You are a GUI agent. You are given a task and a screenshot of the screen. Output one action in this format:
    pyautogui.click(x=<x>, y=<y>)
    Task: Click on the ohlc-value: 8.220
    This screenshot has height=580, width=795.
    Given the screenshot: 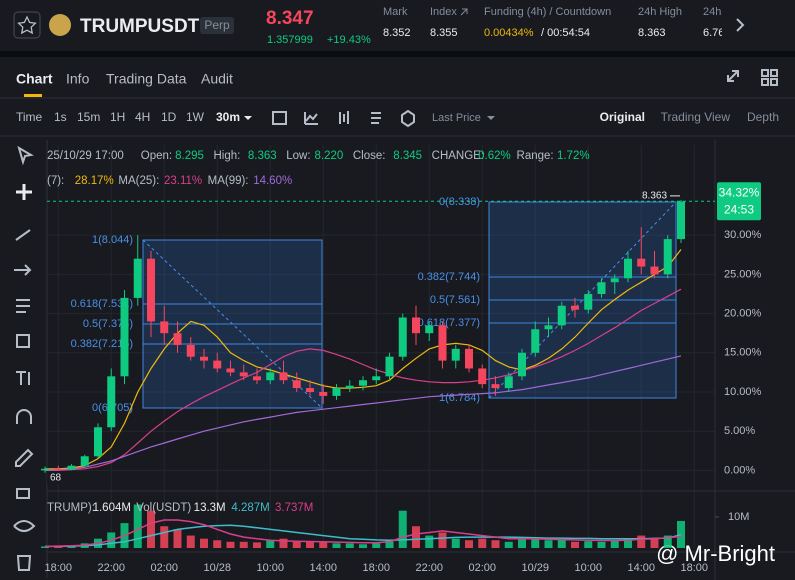 What is the action you would take?
    pyautogui.click(x=329, y=156)
    